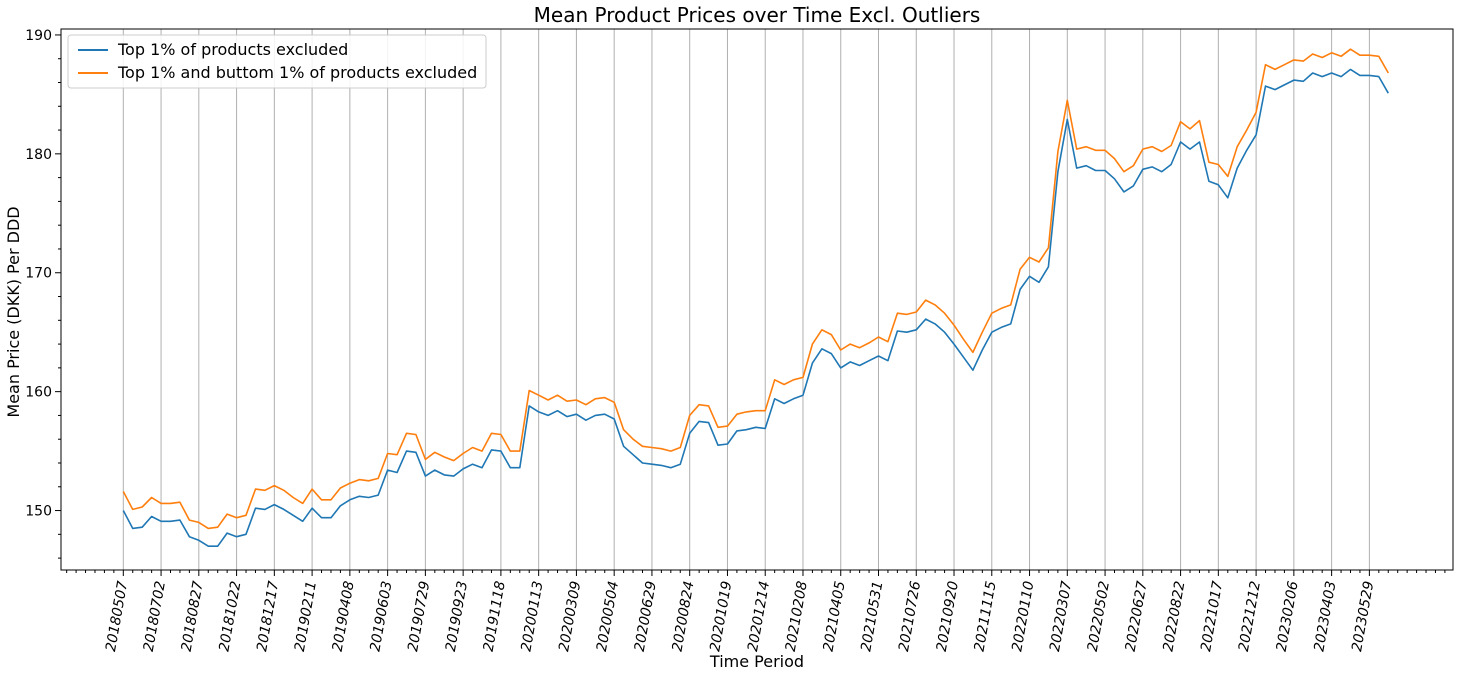 The image size is (1462, 677). I want to click on x-tick-label: 20211115, so click(986, 616).